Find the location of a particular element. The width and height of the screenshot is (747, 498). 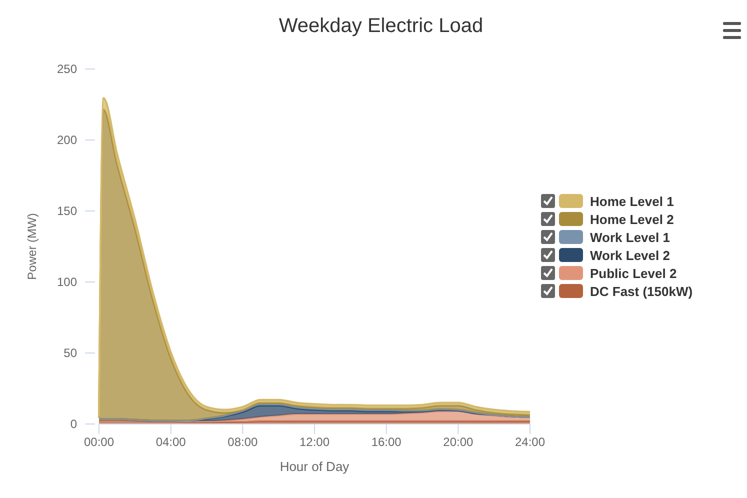

y-tick-label: 200 is located at coordinates (67, 140).